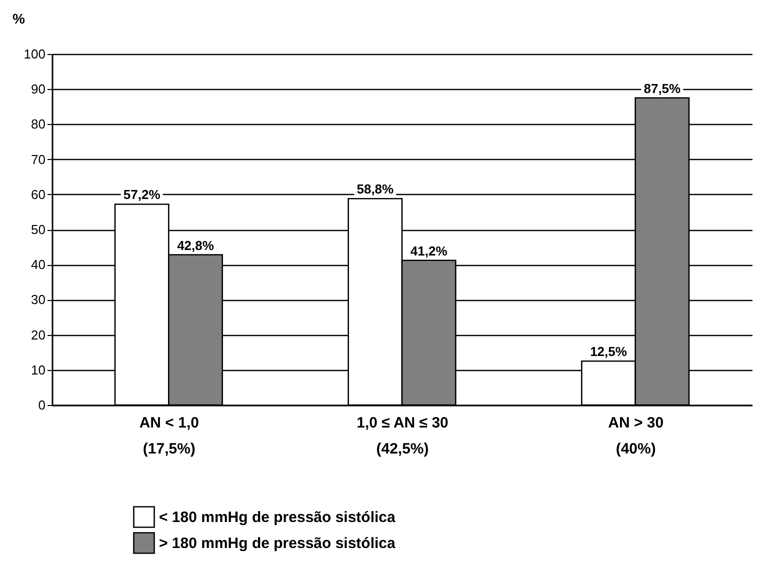  I want to click on y-tick-label: 80, so click(38, 124).